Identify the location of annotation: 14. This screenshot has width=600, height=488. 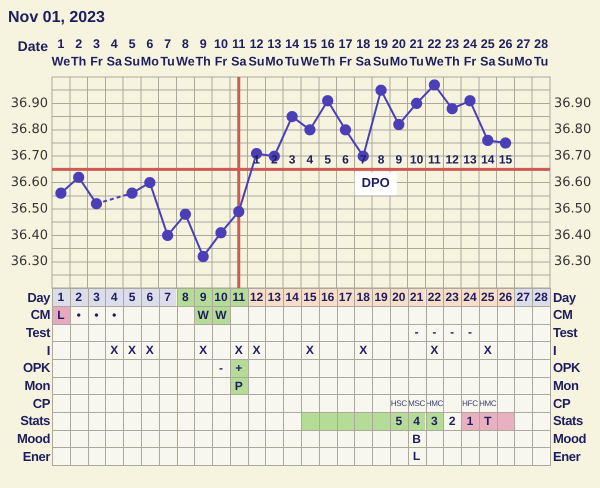
(488, 159).